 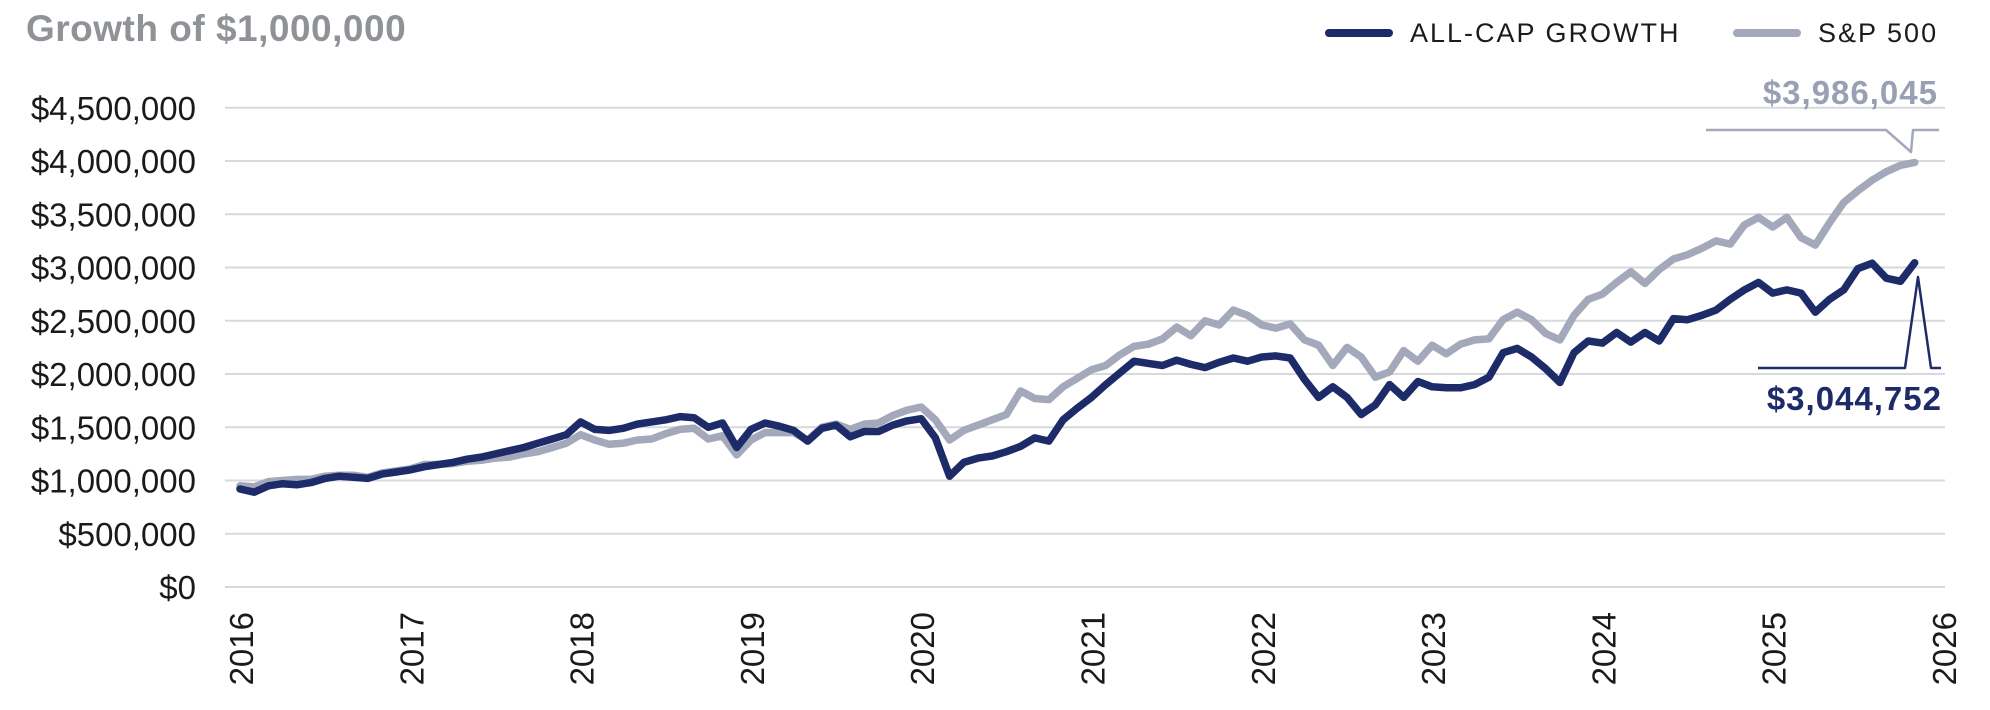 What do you see at coordinates (113, 374) in the screenshot?
I see `y-tick-label: $2,000,000` at bounding box center [113, 374].